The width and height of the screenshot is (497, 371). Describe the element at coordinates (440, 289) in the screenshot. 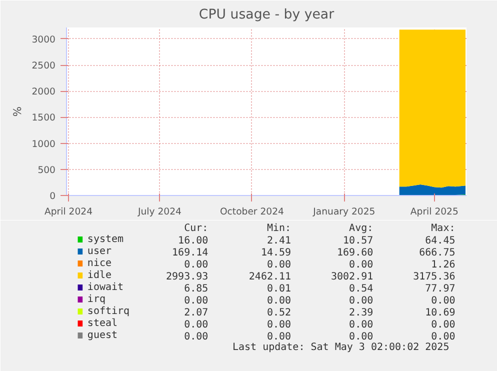

I see `text: 77.97` at that location.